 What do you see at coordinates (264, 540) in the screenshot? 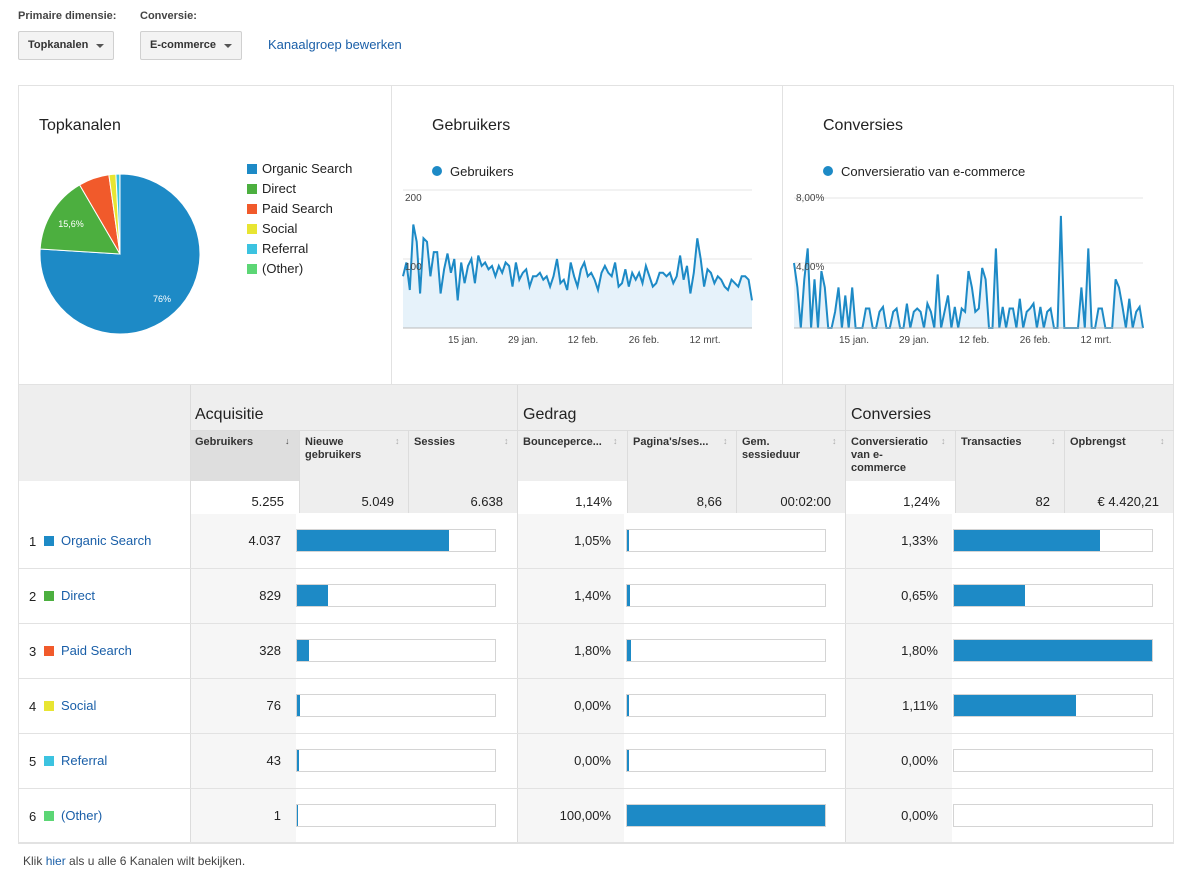
I see `row-users: 4.037` at bounding box center [264, 540].